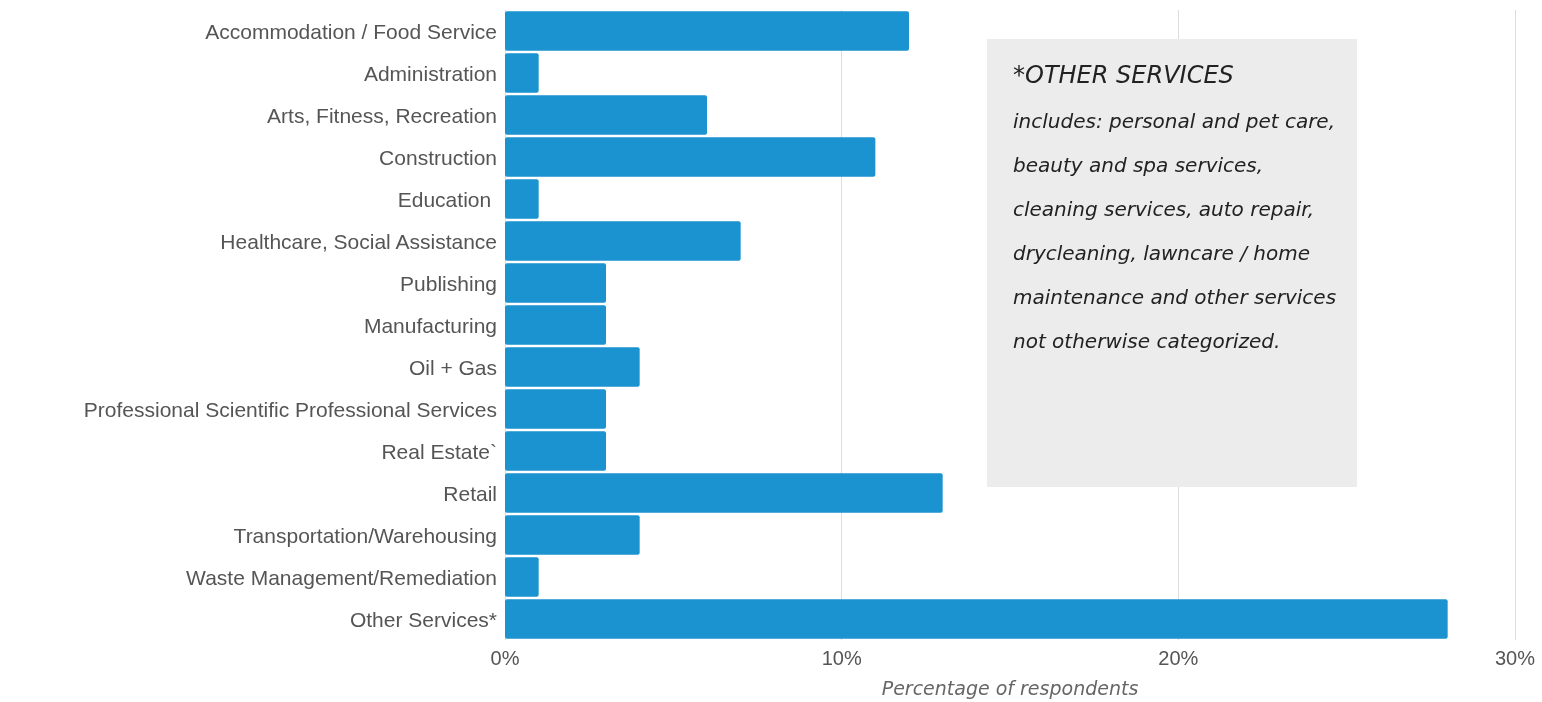 This screenshot has width=1542, height=702. I want to click on y-tick-label: Construction, so click(438, 157).